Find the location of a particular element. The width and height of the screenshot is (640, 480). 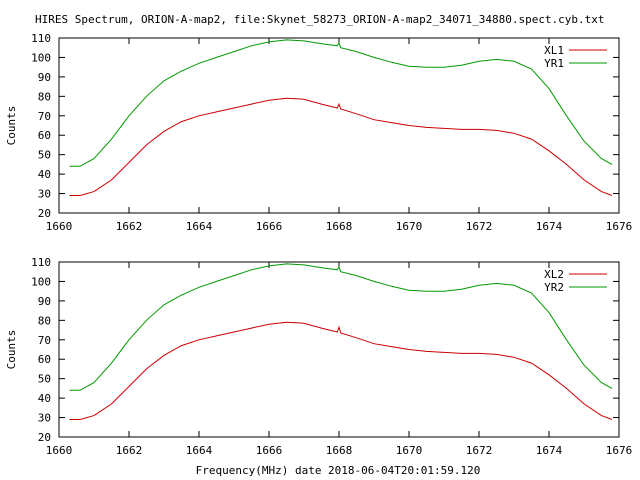

legend-label: XL1 is located at coordinates (554, 50).